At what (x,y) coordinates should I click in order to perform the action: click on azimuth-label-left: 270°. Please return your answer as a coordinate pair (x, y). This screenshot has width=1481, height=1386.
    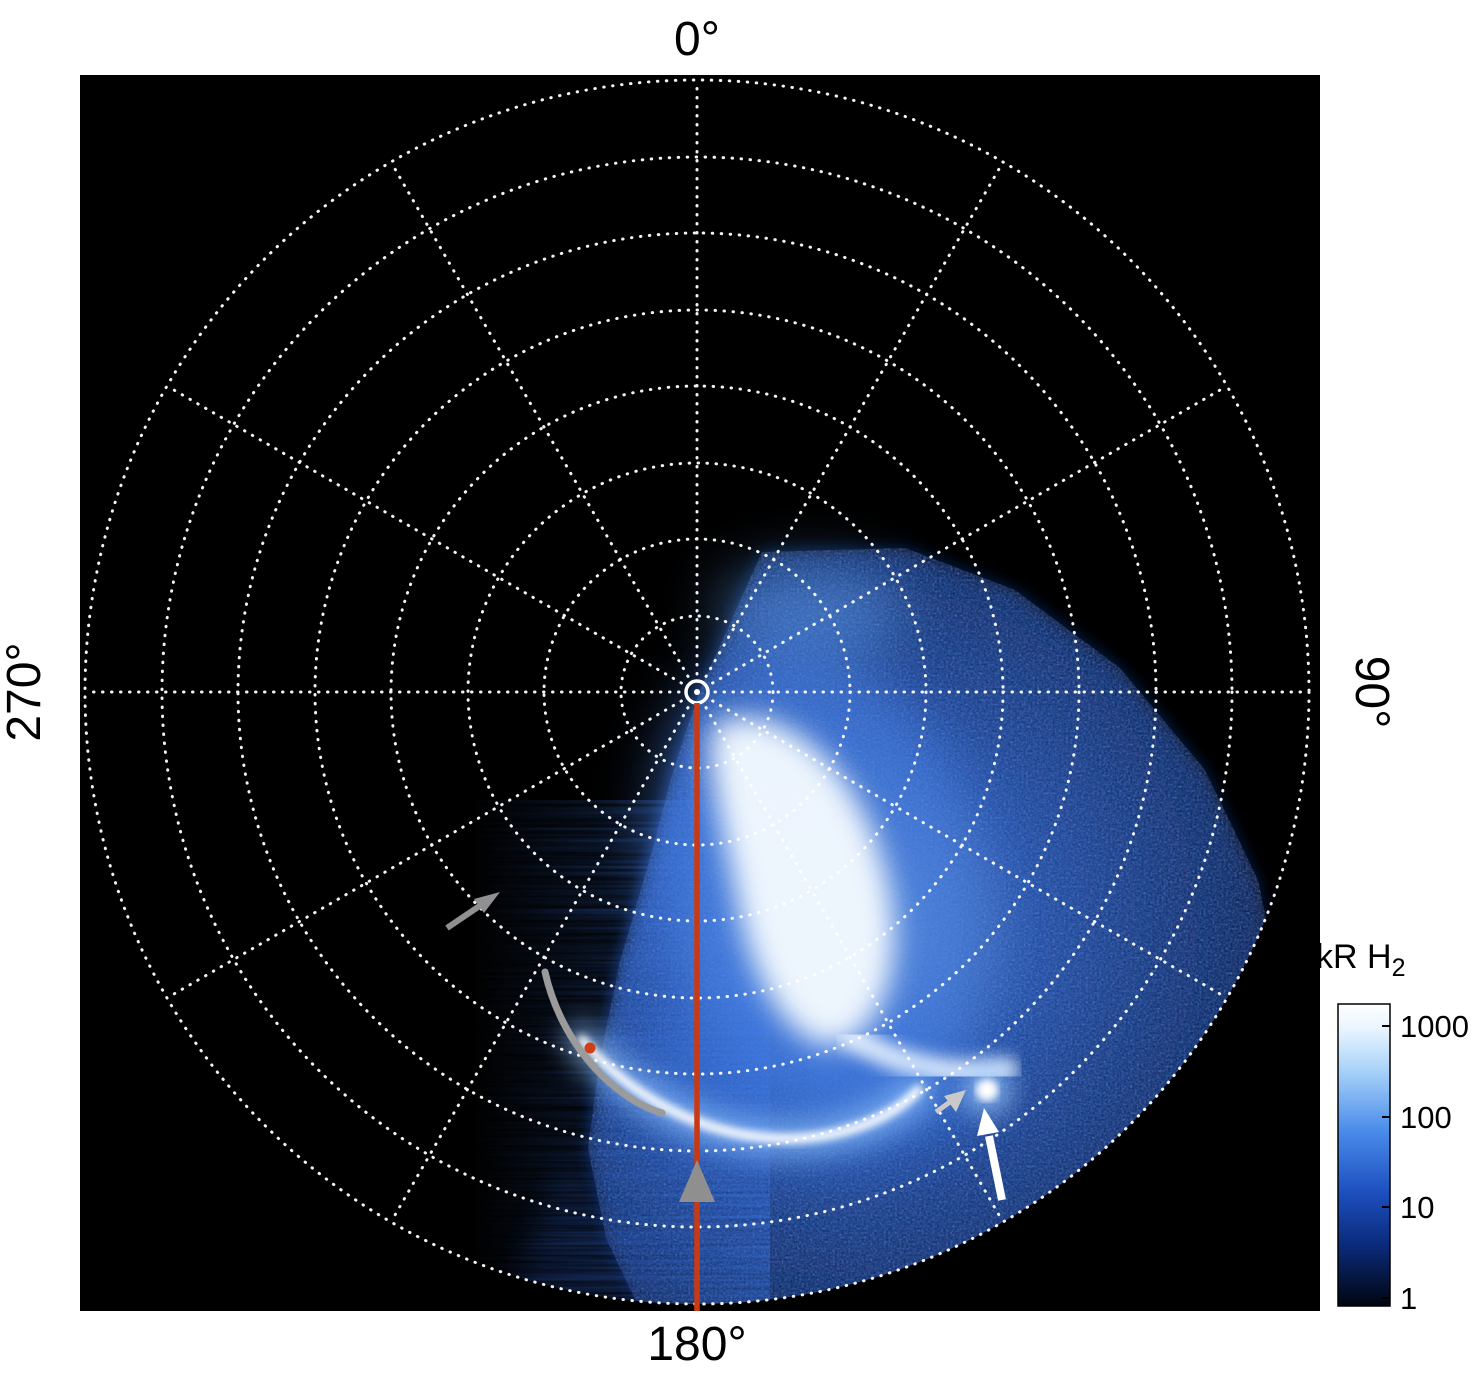
    Looking at the image, I should click on (25, 691).